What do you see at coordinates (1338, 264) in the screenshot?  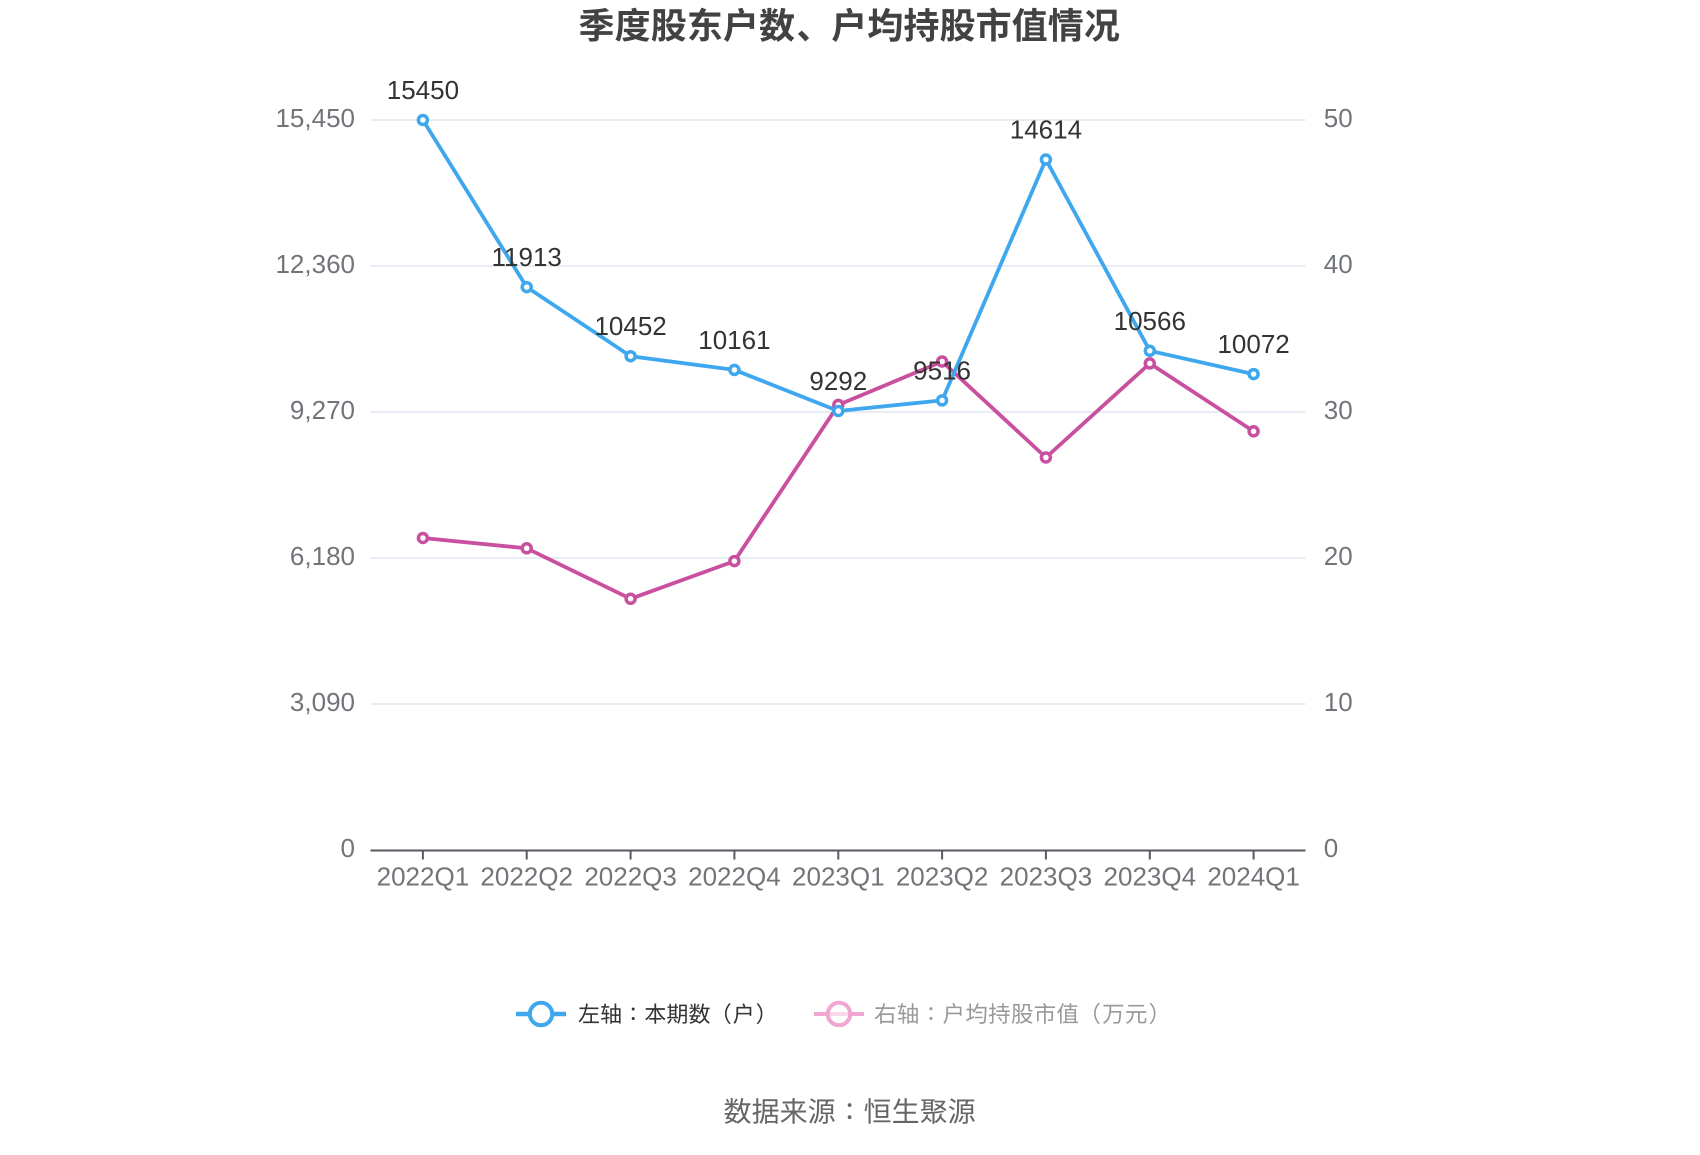 I see `svg-text: 40` at bounding box center [1338, 264].